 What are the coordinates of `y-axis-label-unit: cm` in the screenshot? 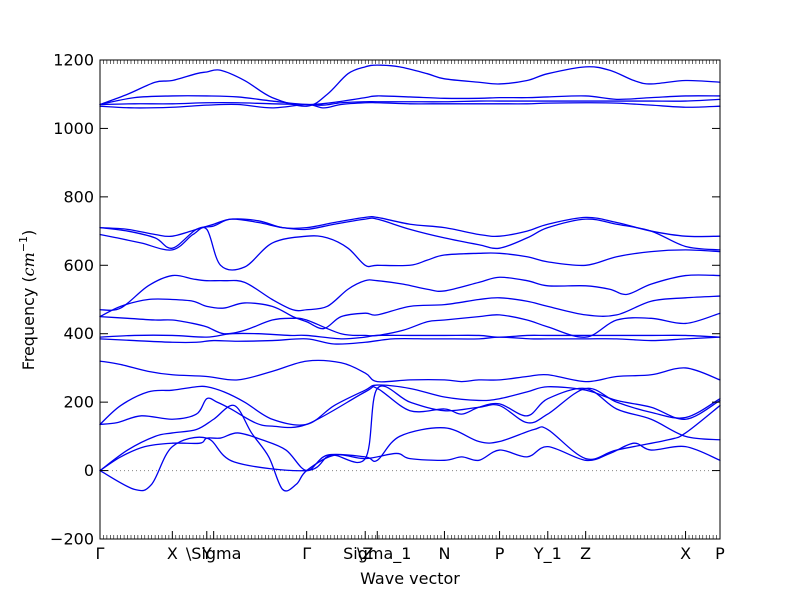 It's located at (28, 264).